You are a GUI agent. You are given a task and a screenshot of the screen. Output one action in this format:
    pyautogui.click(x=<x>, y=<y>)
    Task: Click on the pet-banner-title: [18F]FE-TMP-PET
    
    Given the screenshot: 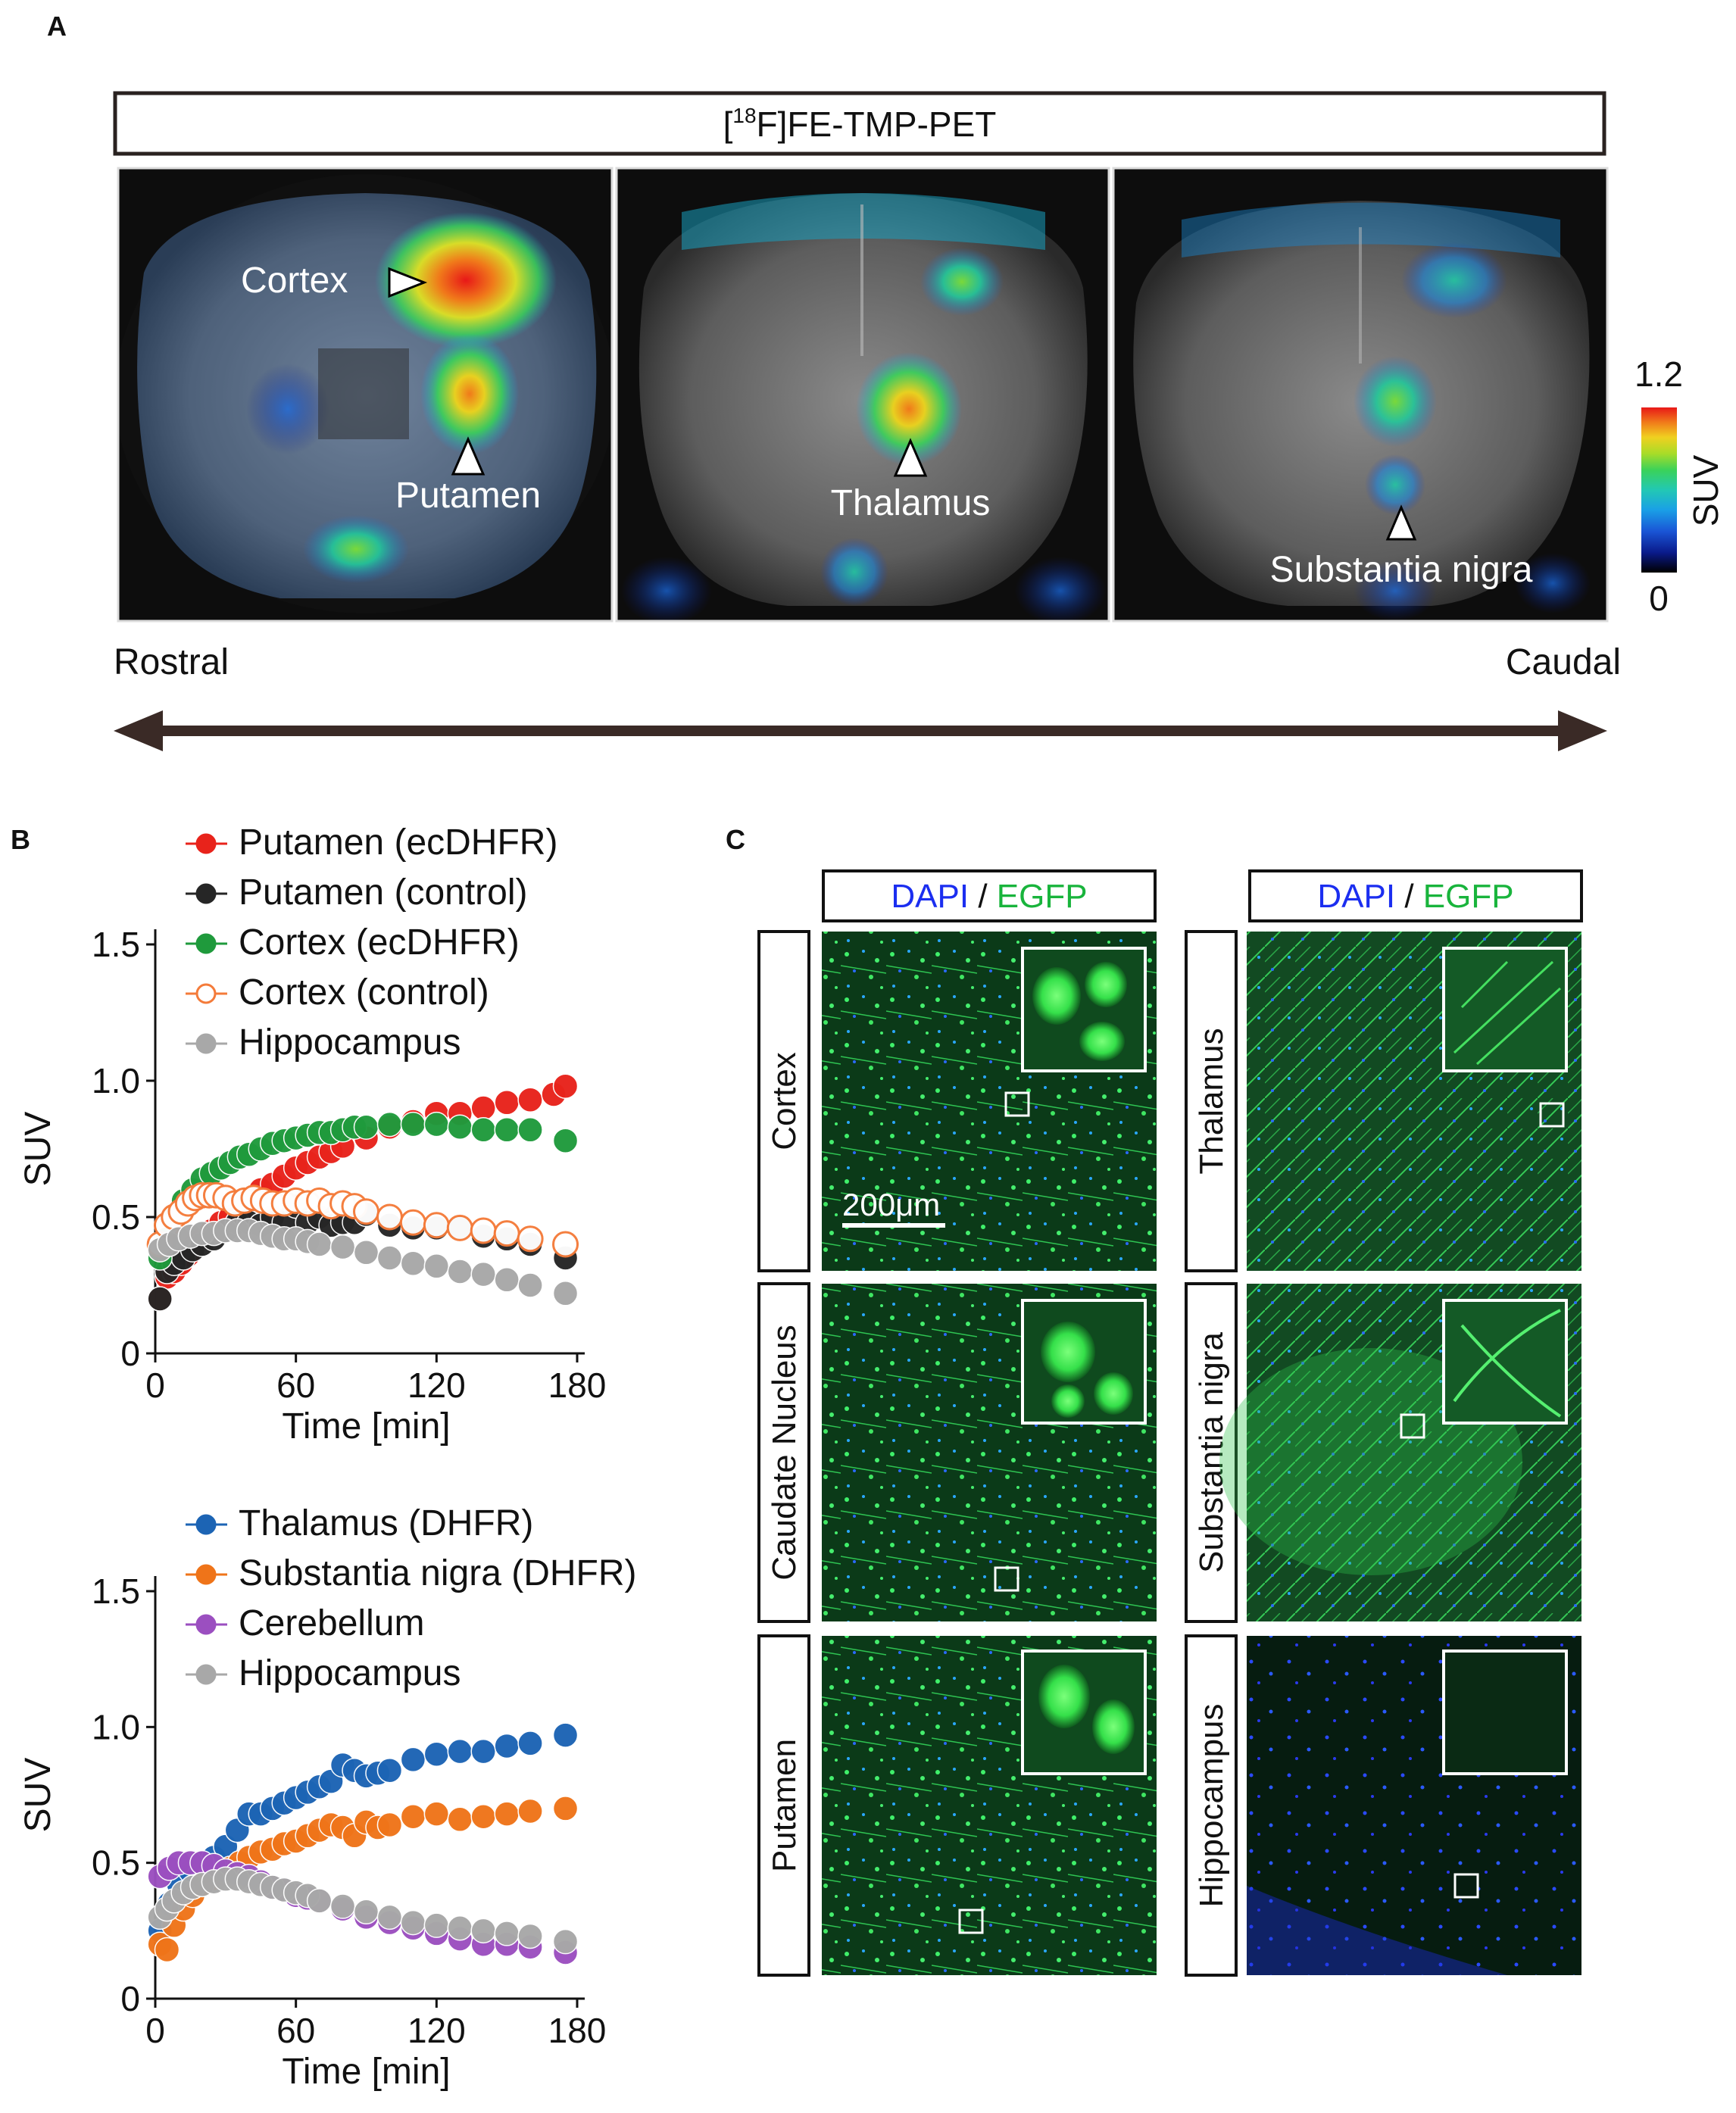 What is the action you would take?
    pyautogui.click(x=860, y=124)
    